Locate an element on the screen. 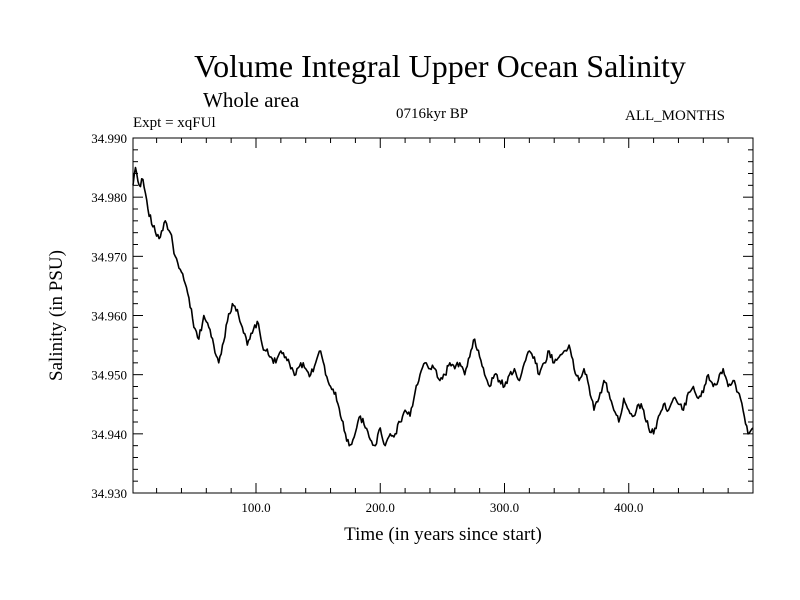 This screenshot has width=800, height=600. months-label: ALL_MONTHS is located at coordinates (675, 116).